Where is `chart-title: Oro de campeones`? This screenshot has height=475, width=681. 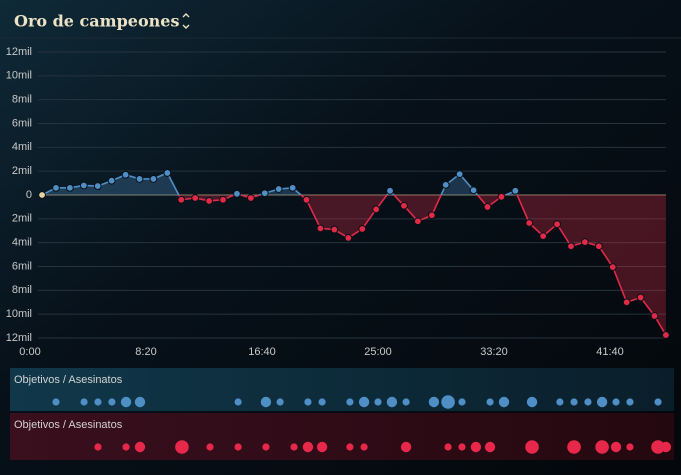 chart-title: Oro de campeones is located at coordinates (96, 21).